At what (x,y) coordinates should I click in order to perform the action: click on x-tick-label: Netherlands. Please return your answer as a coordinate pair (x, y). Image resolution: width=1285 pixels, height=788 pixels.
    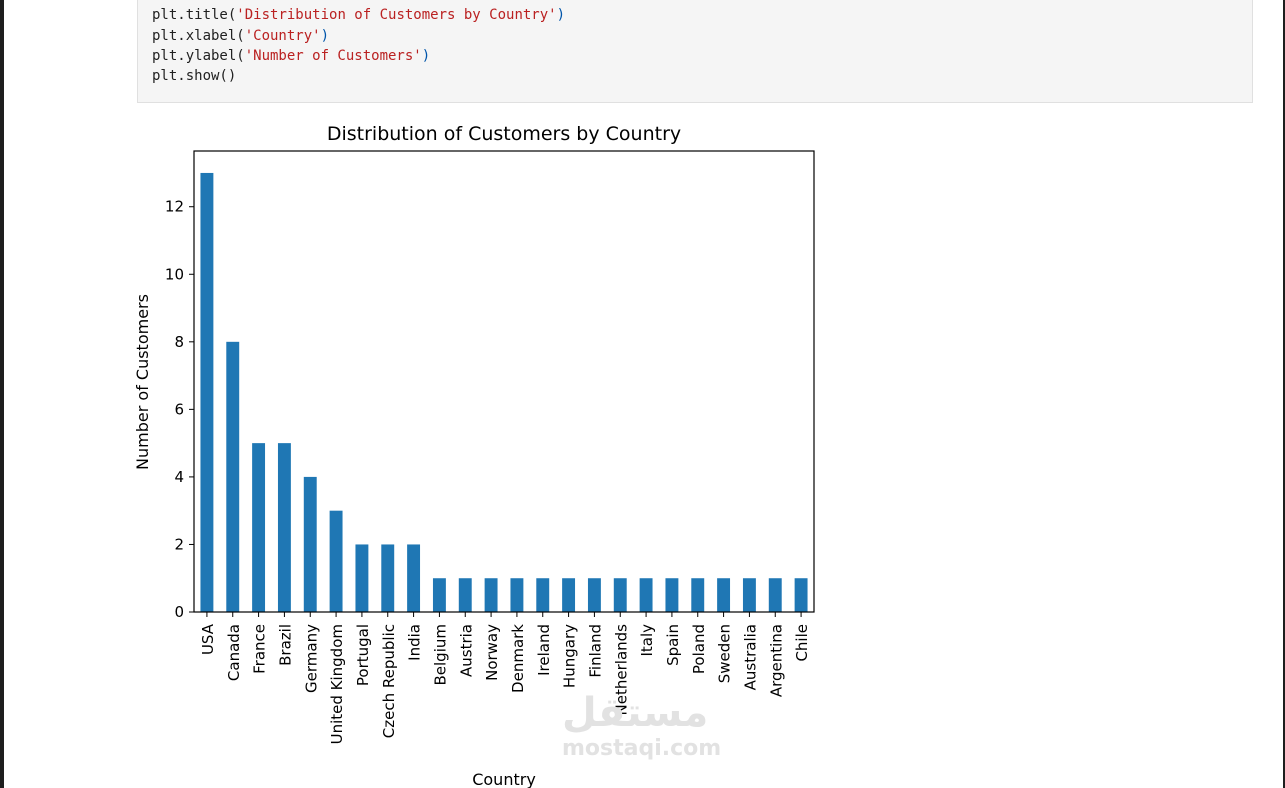
    Looking at the image, I should click on (621, 670).